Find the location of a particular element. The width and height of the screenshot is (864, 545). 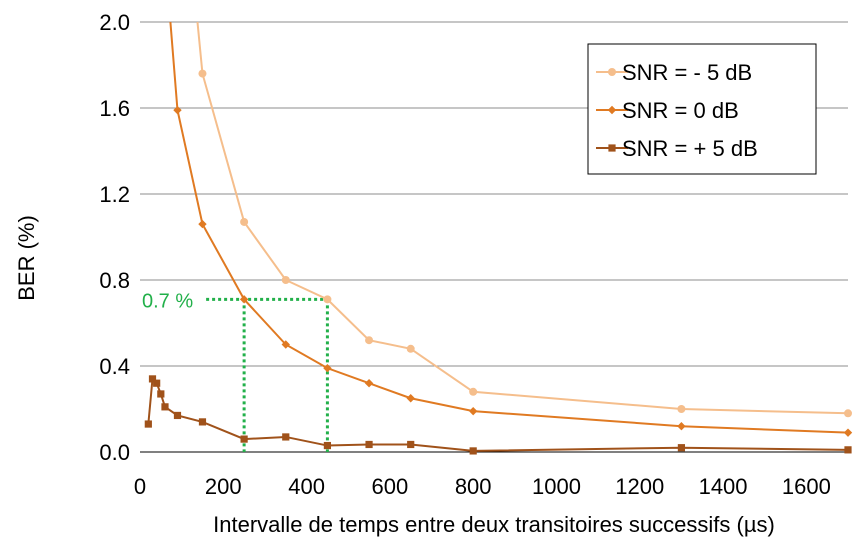

legend-label: SNR = 0 dB is located at coordinates (680, 110).